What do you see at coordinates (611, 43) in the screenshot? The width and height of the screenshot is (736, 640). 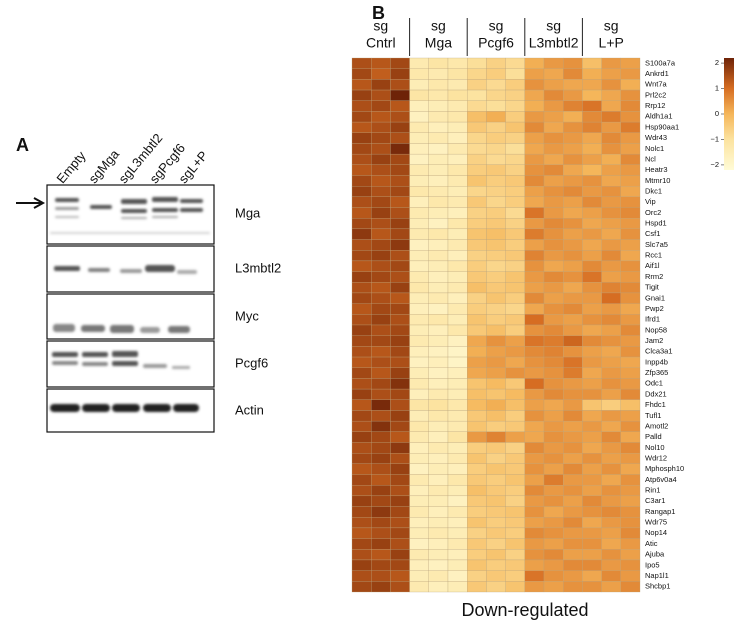 I see `group-label: L+P` at bounding box center [611, 43].